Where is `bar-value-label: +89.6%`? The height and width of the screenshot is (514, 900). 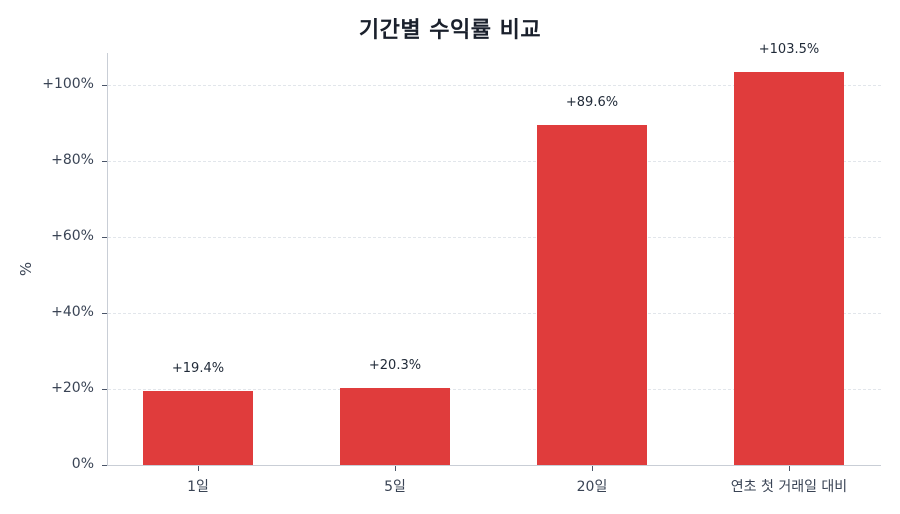
bar-value-label: +89.6% is located at coordinates (592, 102).